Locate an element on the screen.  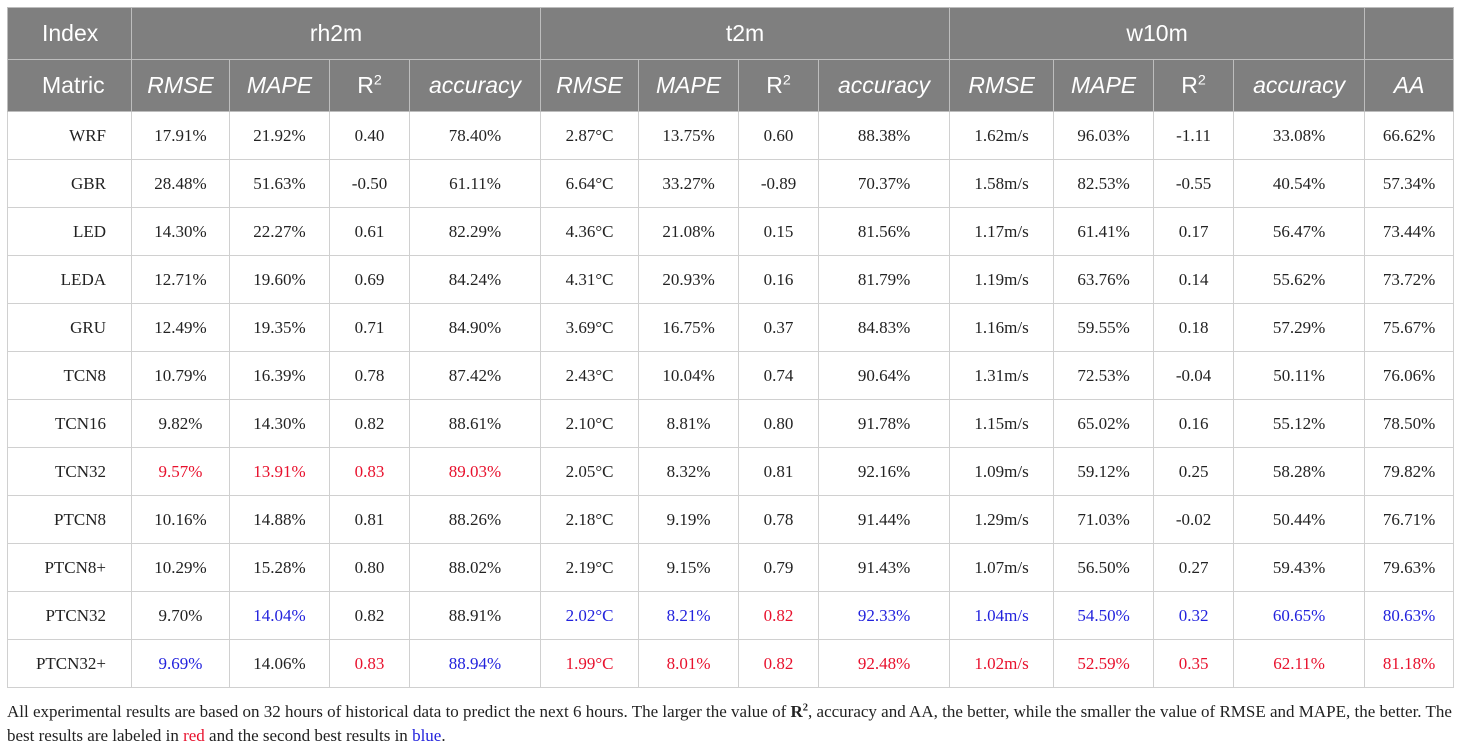
table-cell: 1.07m/s is located at coordinates (1002, 567).